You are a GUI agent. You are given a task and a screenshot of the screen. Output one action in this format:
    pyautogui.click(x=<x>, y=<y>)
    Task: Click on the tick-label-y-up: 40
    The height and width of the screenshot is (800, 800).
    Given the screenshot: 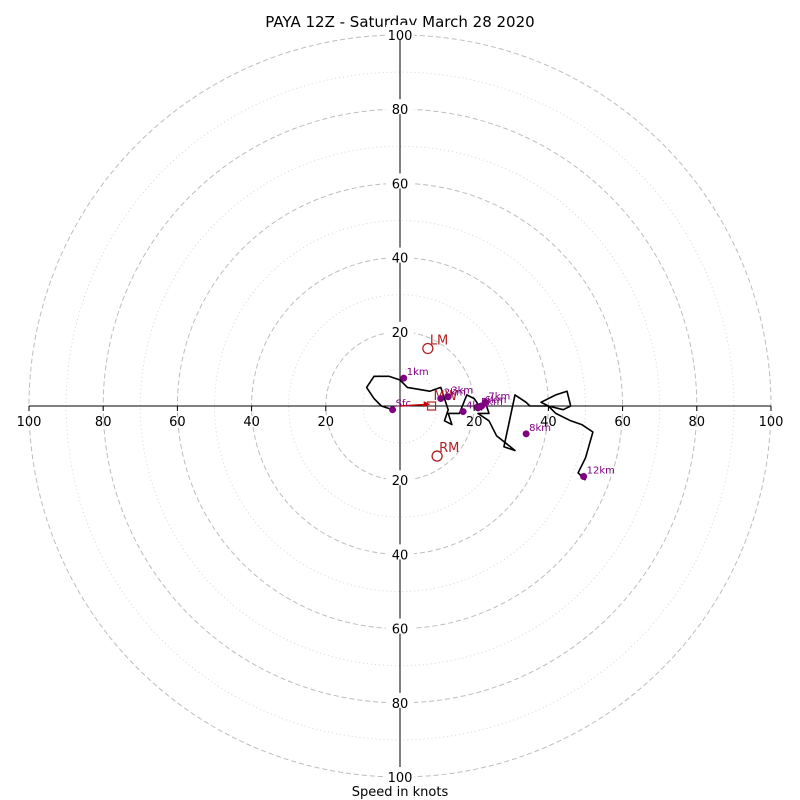 What is the action you would take?
    pyautogui.click(x=400, y=259)
    